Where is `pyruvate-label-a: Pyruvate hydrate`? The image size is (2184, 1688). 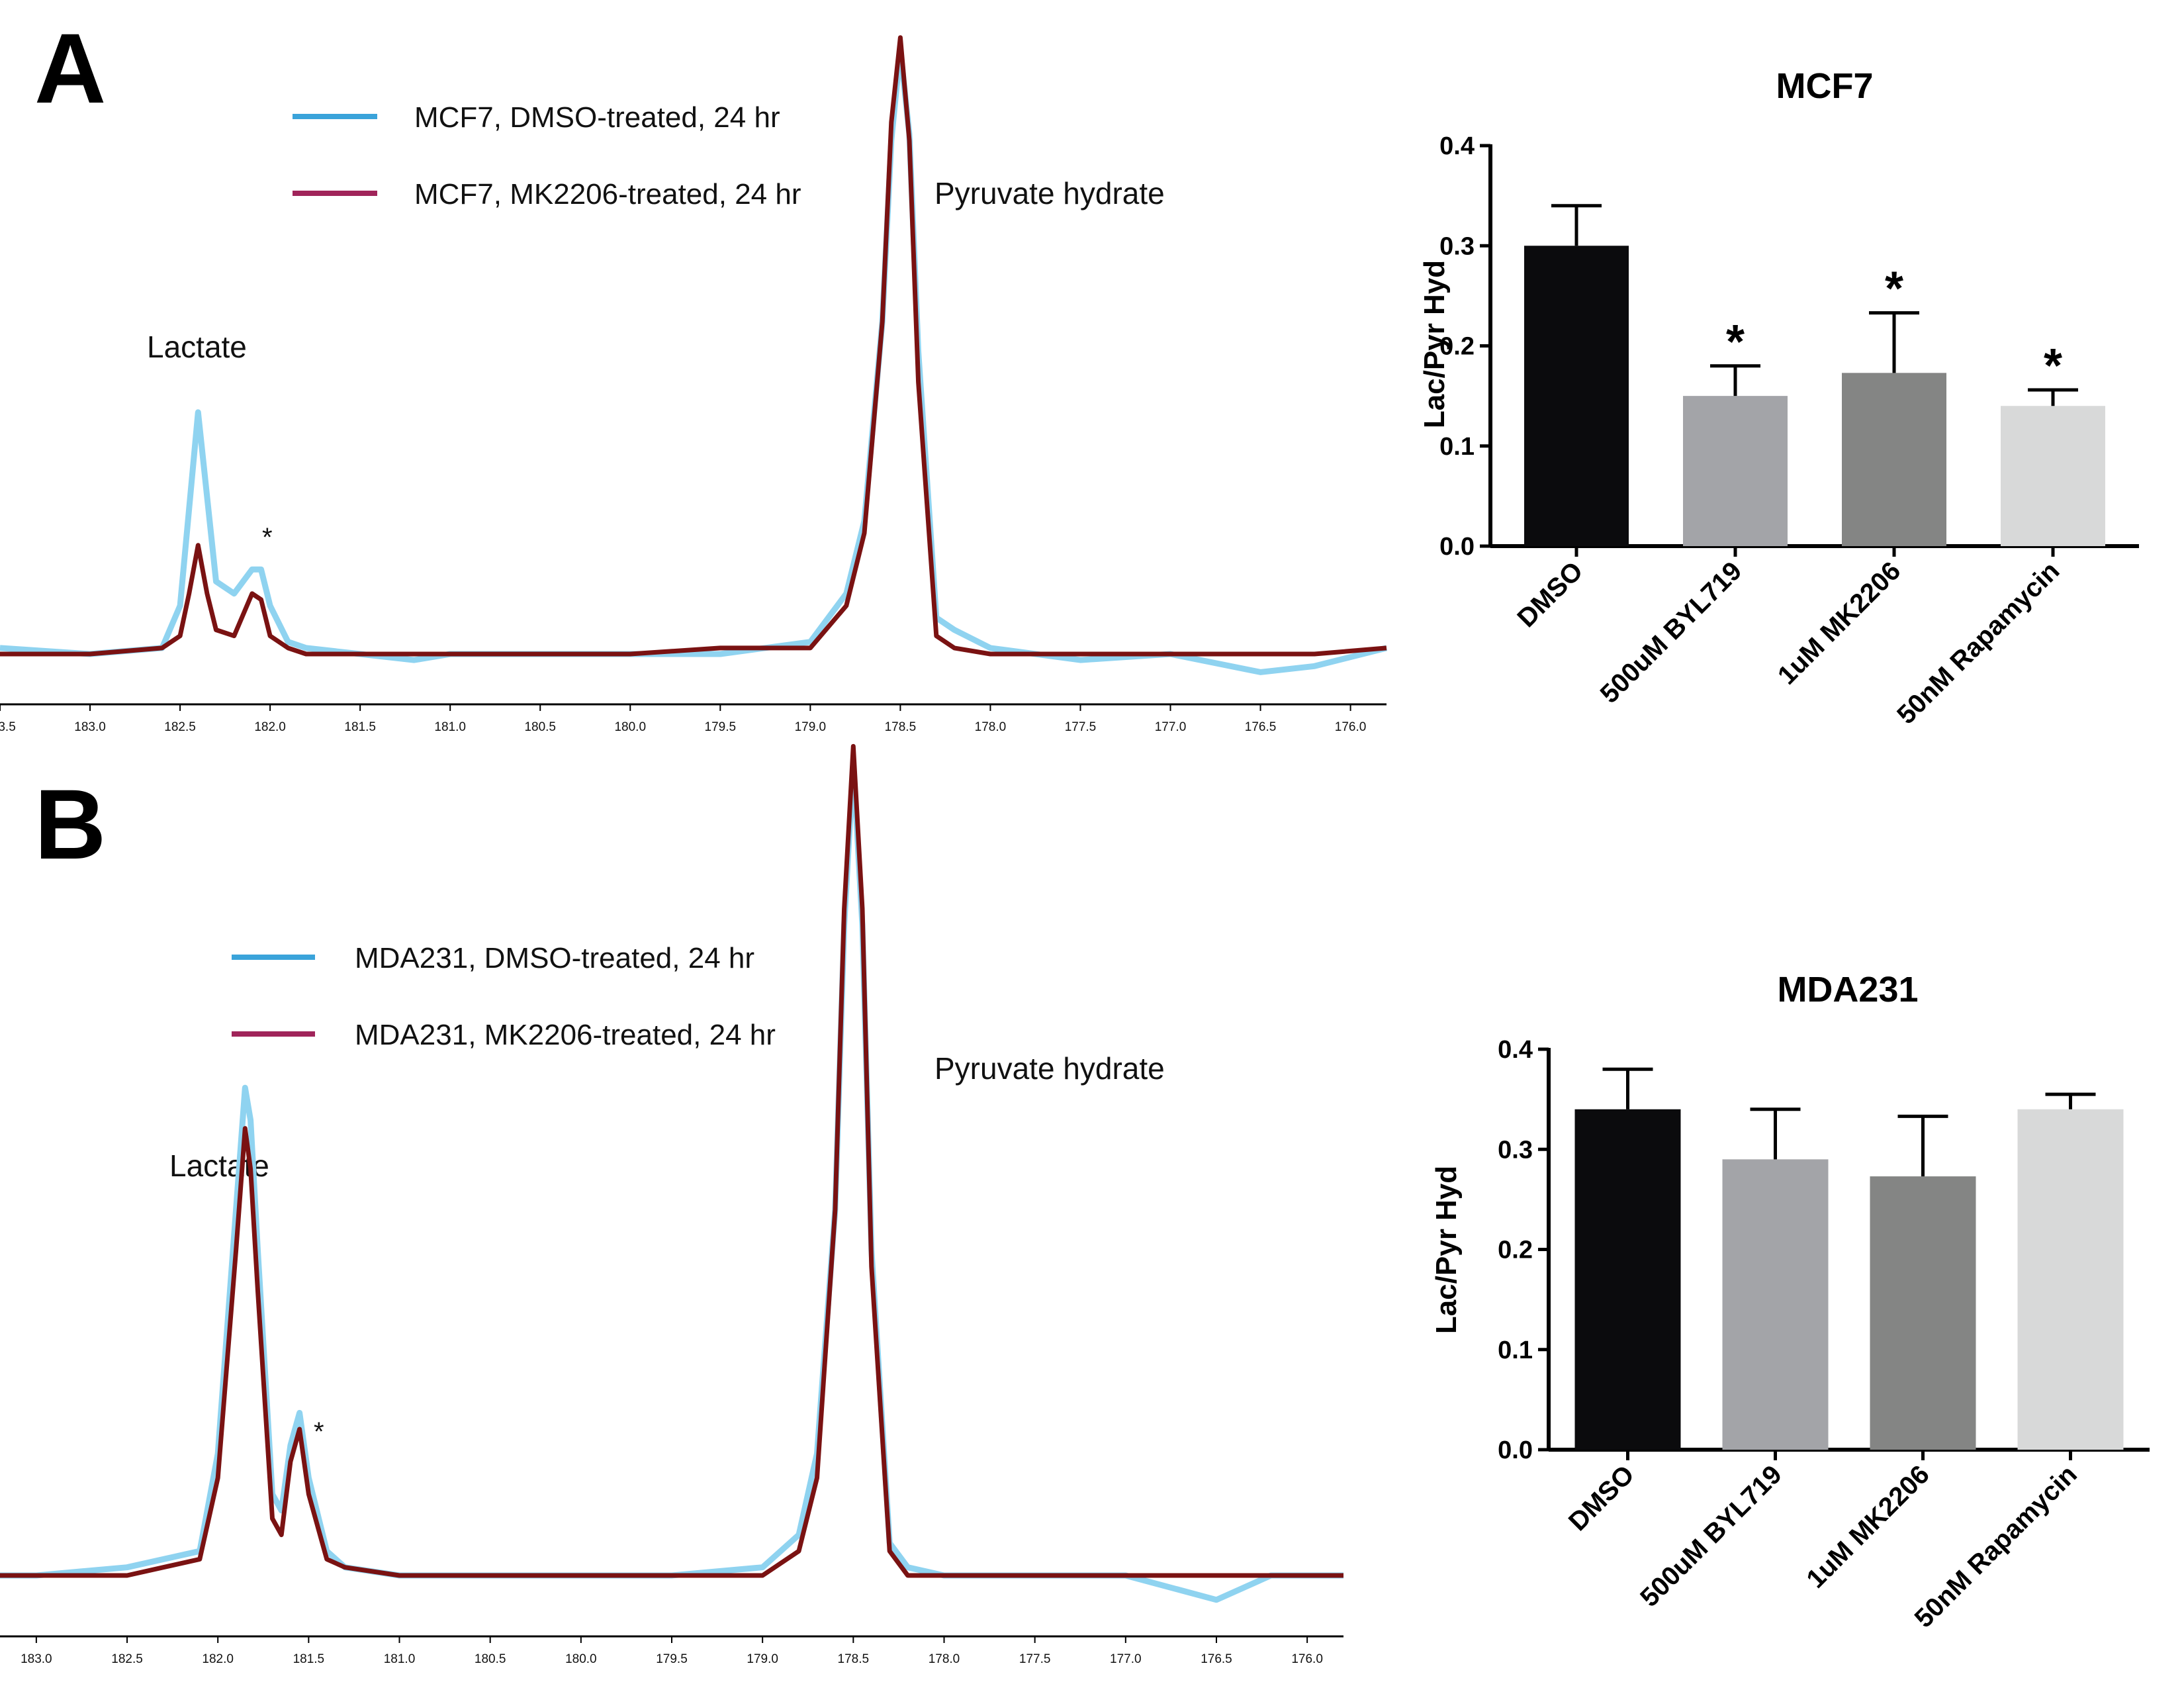
pyruvate-label-a: Pyruvate hydrate is located at coordinates (1049, 193).